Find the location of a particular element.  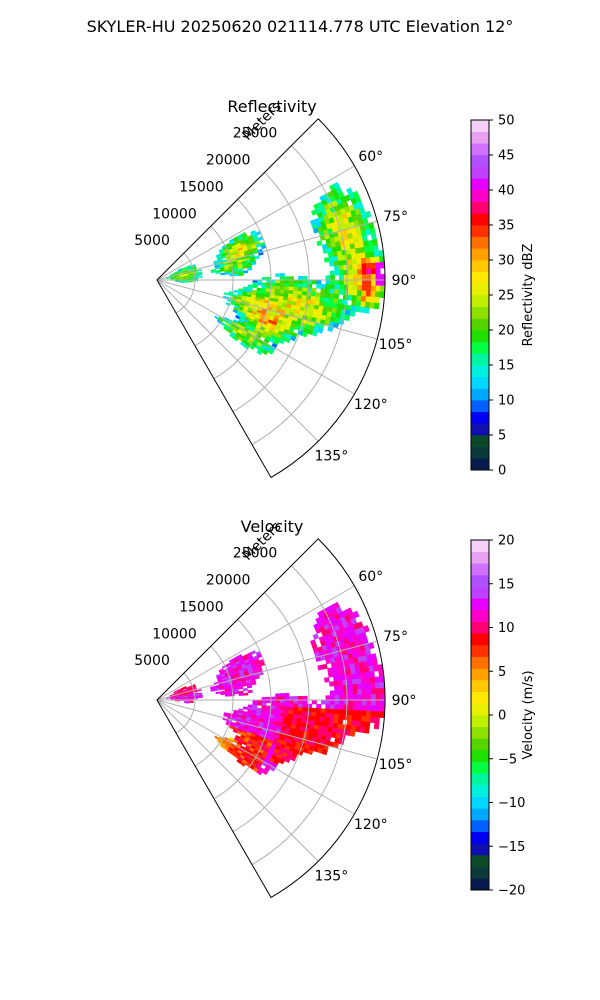

azimuth-line is located at coordinates (255, 757).